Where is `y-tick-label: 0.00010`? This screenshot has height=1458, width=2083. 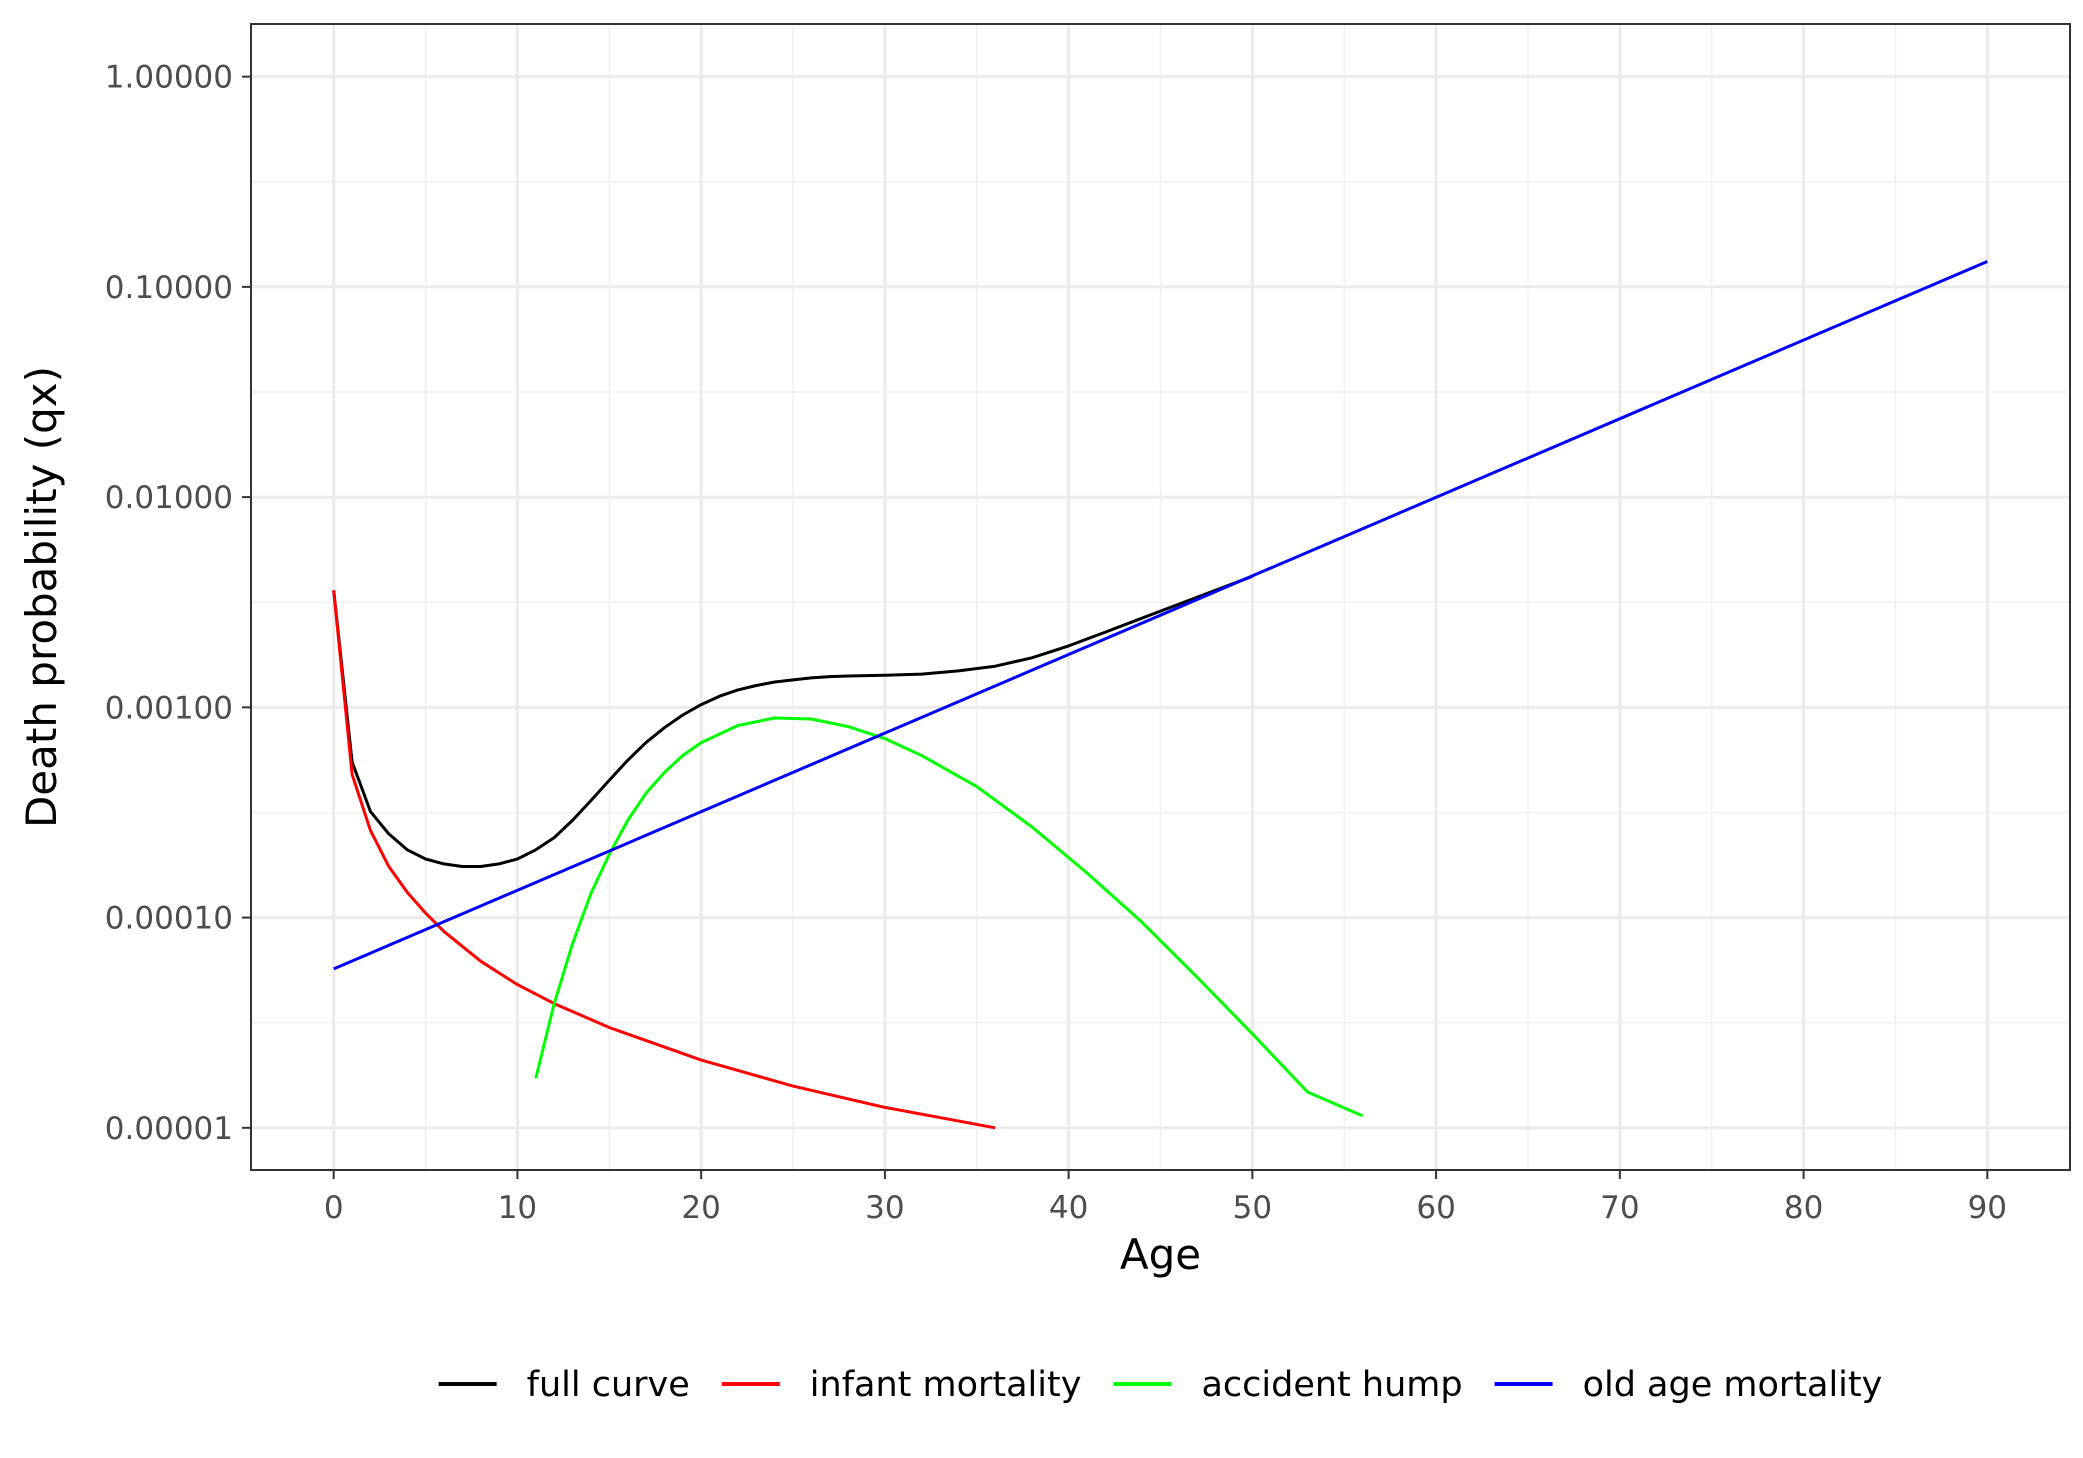 y-tick-label: 0.00010 is located at coordinates (169, 919).